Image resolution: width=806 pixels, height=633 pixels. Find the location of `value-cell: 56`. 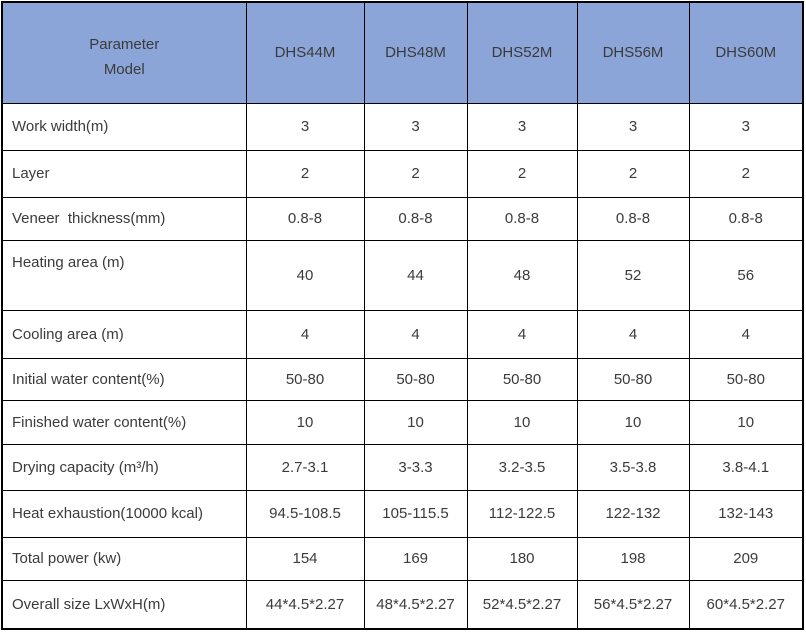

value-cell: 56 is located at coordinates (746, 275).